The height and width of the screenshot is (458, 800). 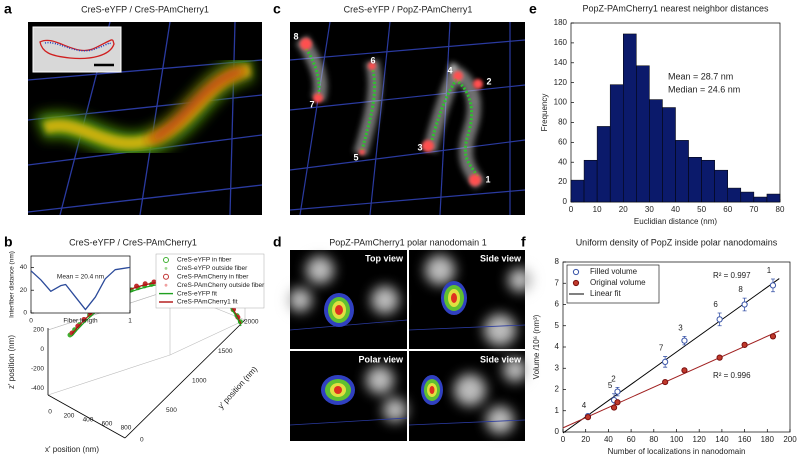 What do you see at coordinates (715, 304) in the screenshot?
I see `point-label: 6` at bounding box center [715, 304].